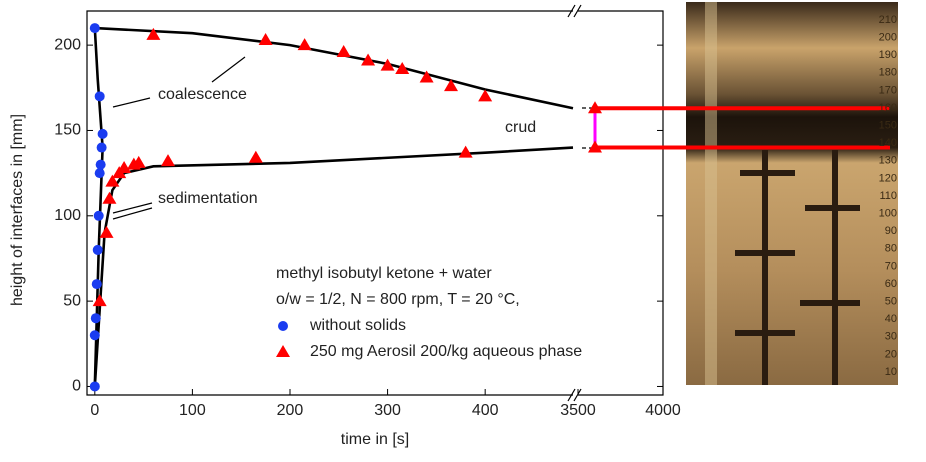  Describe the element at coordinates (290, 410) in the screenshot. I see `x-tick-label: 200` at that location.